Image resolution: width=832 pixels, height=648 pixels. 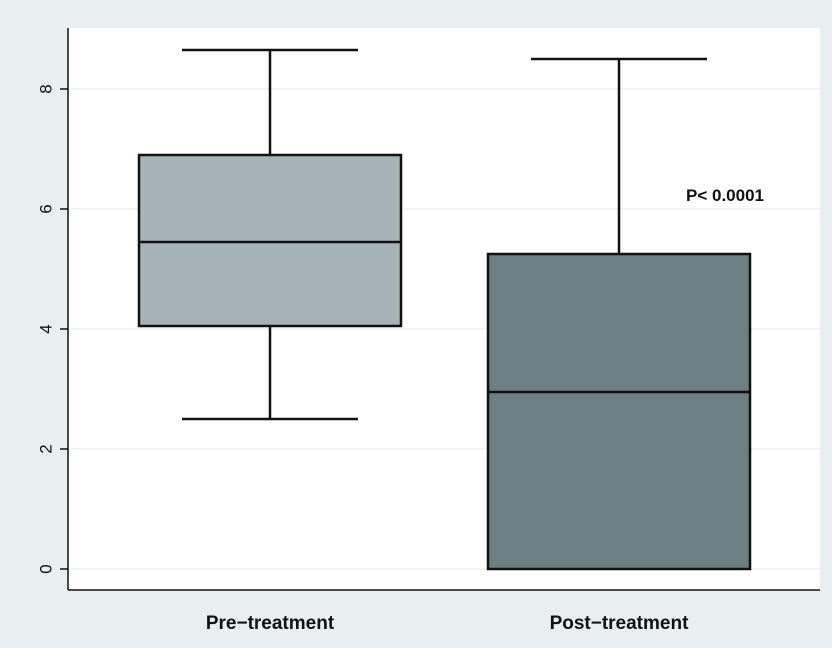 I want to click on y-ticks: 0 2 4 6 8, so click(x=52, y=329).